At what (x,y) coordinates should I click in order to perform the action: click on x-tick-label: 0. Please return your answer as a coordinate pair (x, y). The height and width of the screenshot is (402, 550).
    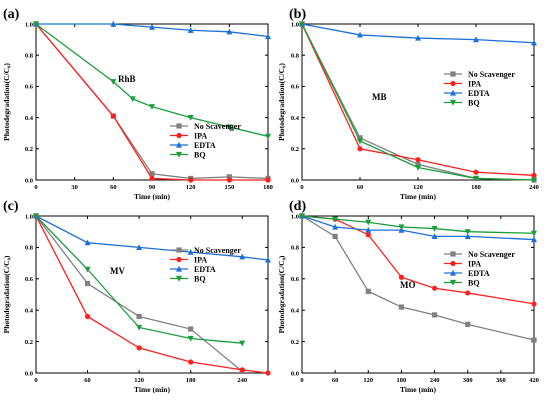
    Looking at the image, I should click on (35, 187).